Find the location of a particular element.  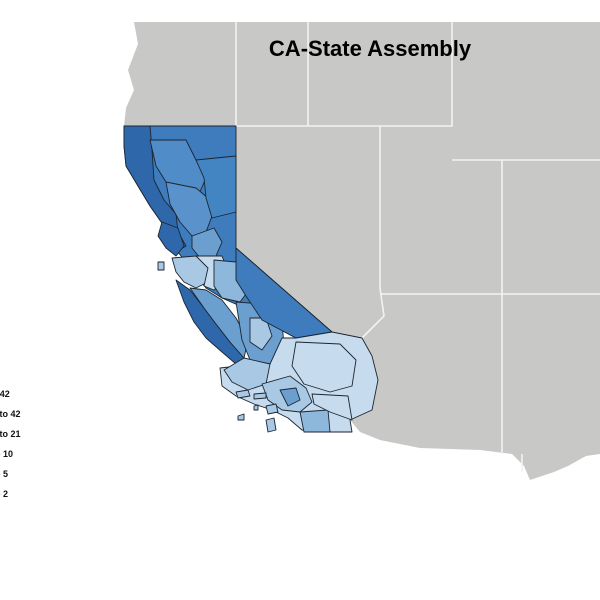

legend-item: 1 to 42 is located at coordinates (10, 414).